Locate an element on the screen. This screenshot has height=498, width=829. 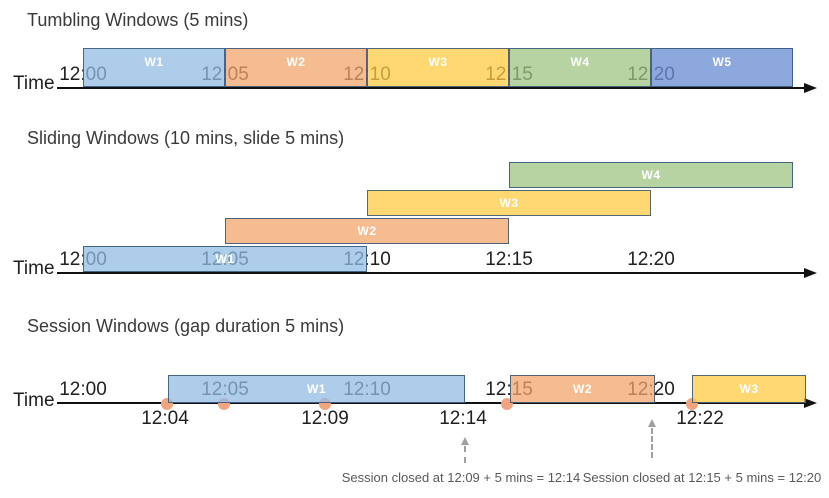
tumbling-window-w5: W5 is located at coordinates (722, 67).